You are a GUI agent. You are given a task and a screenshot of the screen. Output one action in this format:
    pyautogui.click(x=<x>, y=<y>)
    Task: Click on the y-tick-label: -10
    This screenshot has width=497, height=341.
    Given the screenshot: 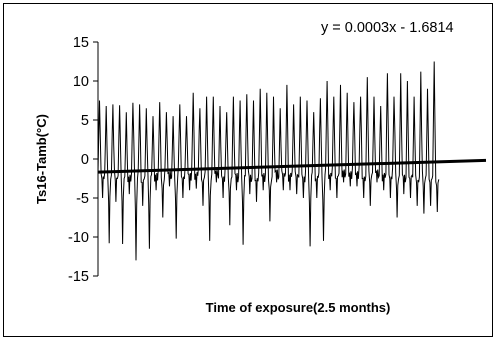 What is the action you would take?
    pyautogui.click(x=78, y=238)
    